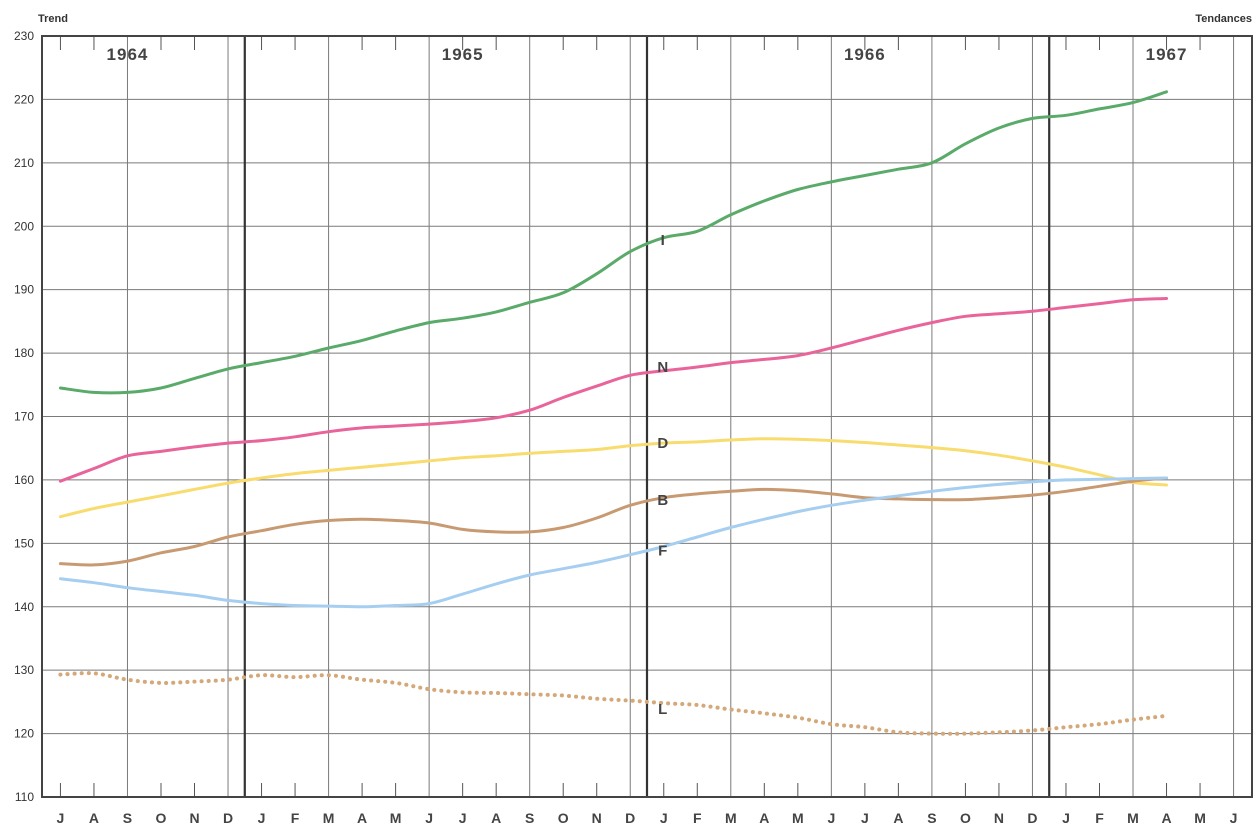 The width and height of the screenshot is (1255, 826). Describe the element at coordinates (613, 521) in the screenshot. I see `series-line-B` at that location.